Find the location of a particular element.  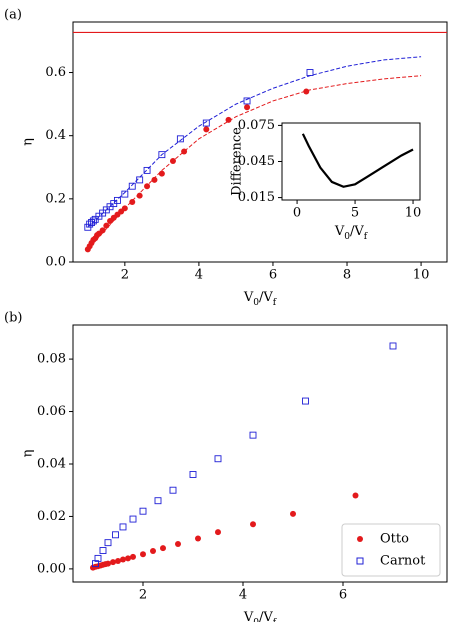

legend-label: Otto is located at coordinates (394, 539).